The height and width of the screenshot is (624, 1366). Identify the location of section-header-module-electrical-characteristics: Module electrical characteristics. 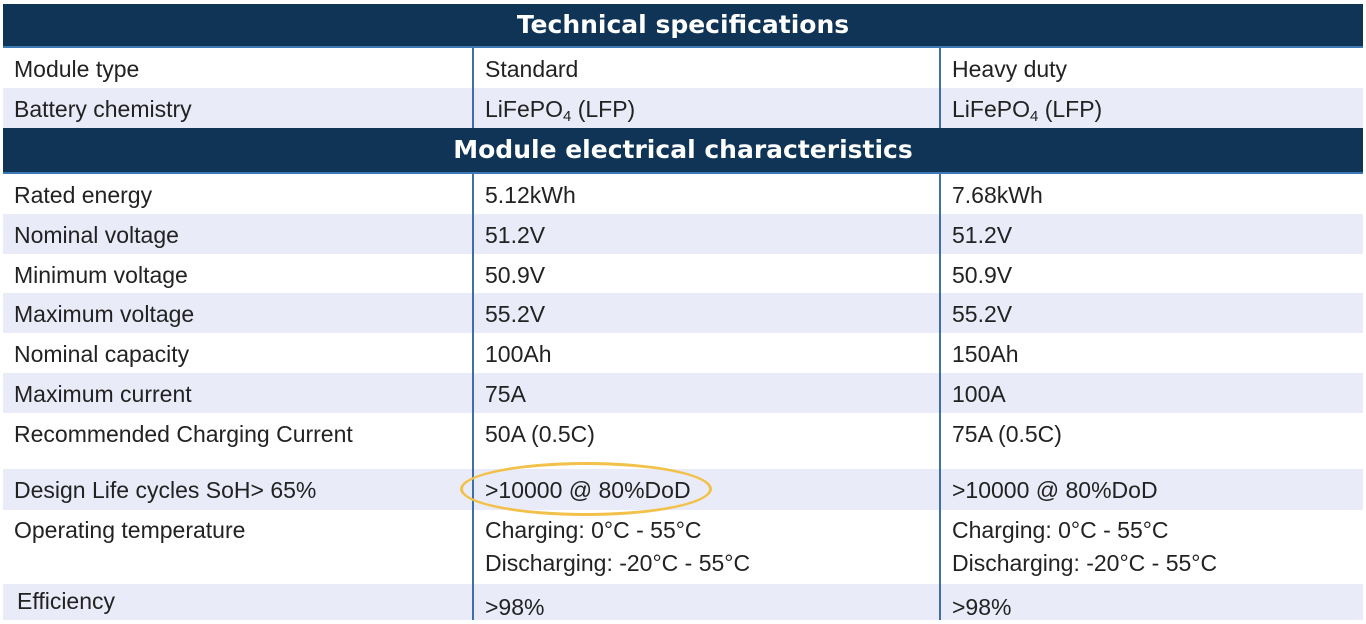
(683, 151).